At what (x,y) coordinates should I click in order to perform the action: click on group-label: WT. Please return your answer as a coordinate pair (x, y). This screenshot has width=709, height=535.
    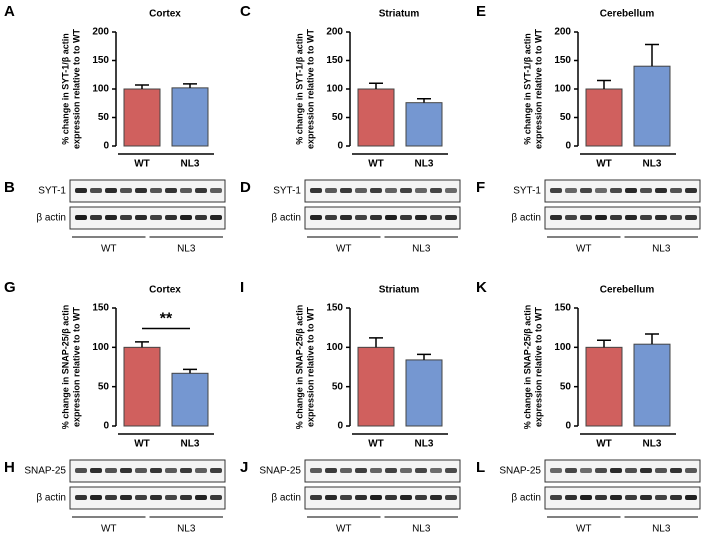
    Looking at the image, I should click on (109, 249).